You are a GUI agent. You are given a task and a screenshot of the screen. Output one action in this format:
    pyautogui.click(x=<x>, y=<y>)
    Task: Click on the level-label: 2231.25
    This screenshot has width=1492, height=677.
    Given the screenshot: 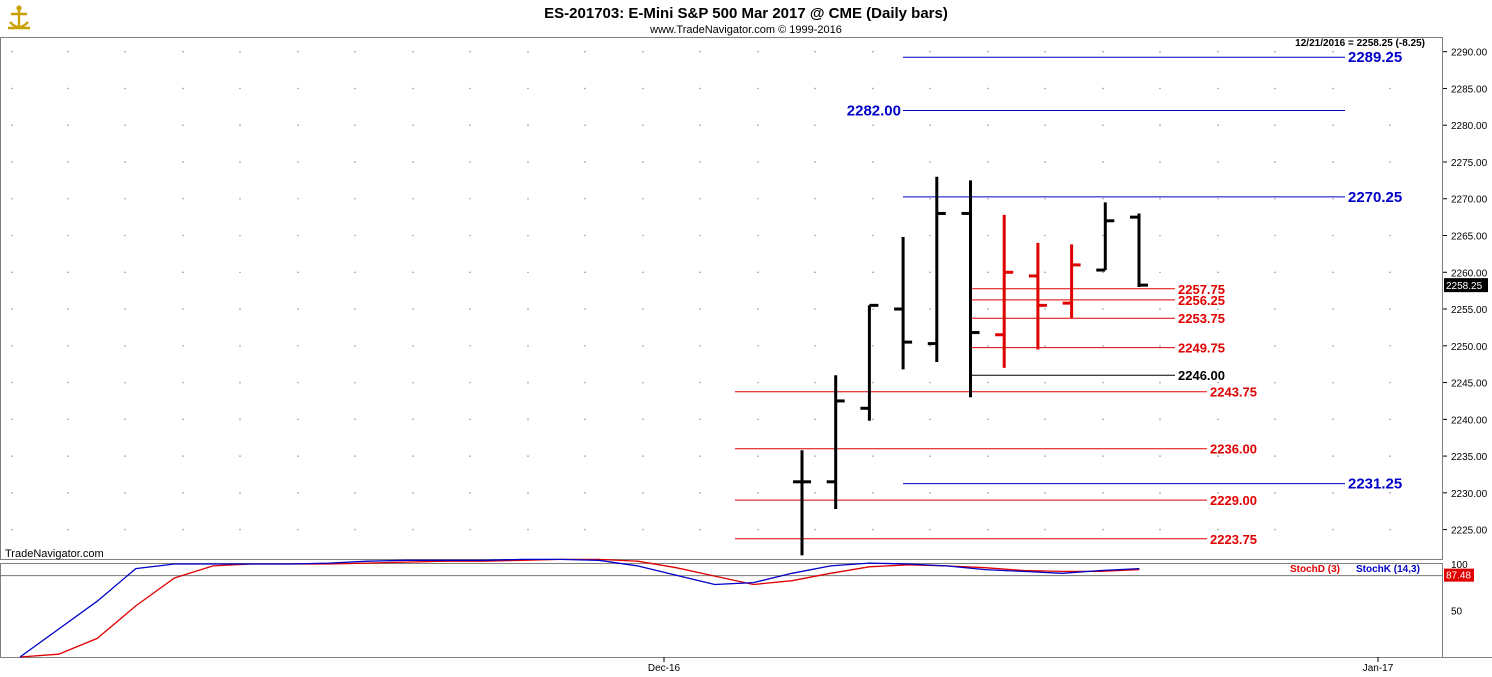 What is the action you would take?
    pyautogui.click(x=1375, y=484)
    